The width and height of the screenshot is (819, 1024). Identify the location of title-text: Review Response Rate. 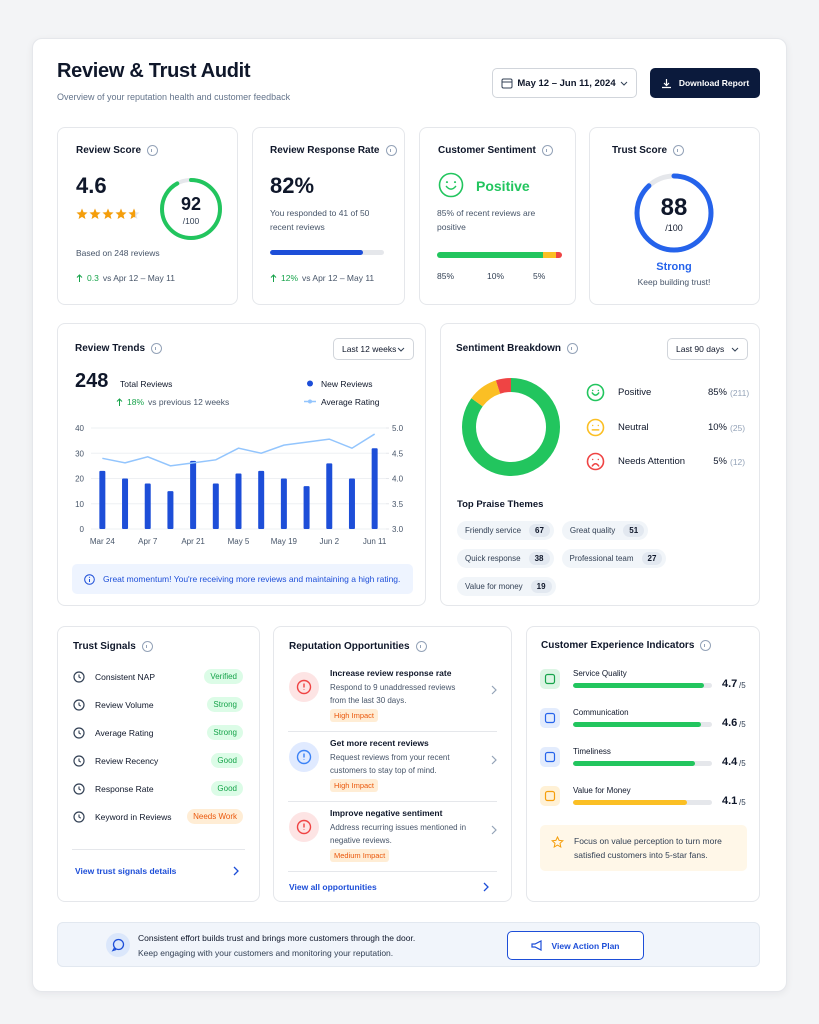
(325, 150).